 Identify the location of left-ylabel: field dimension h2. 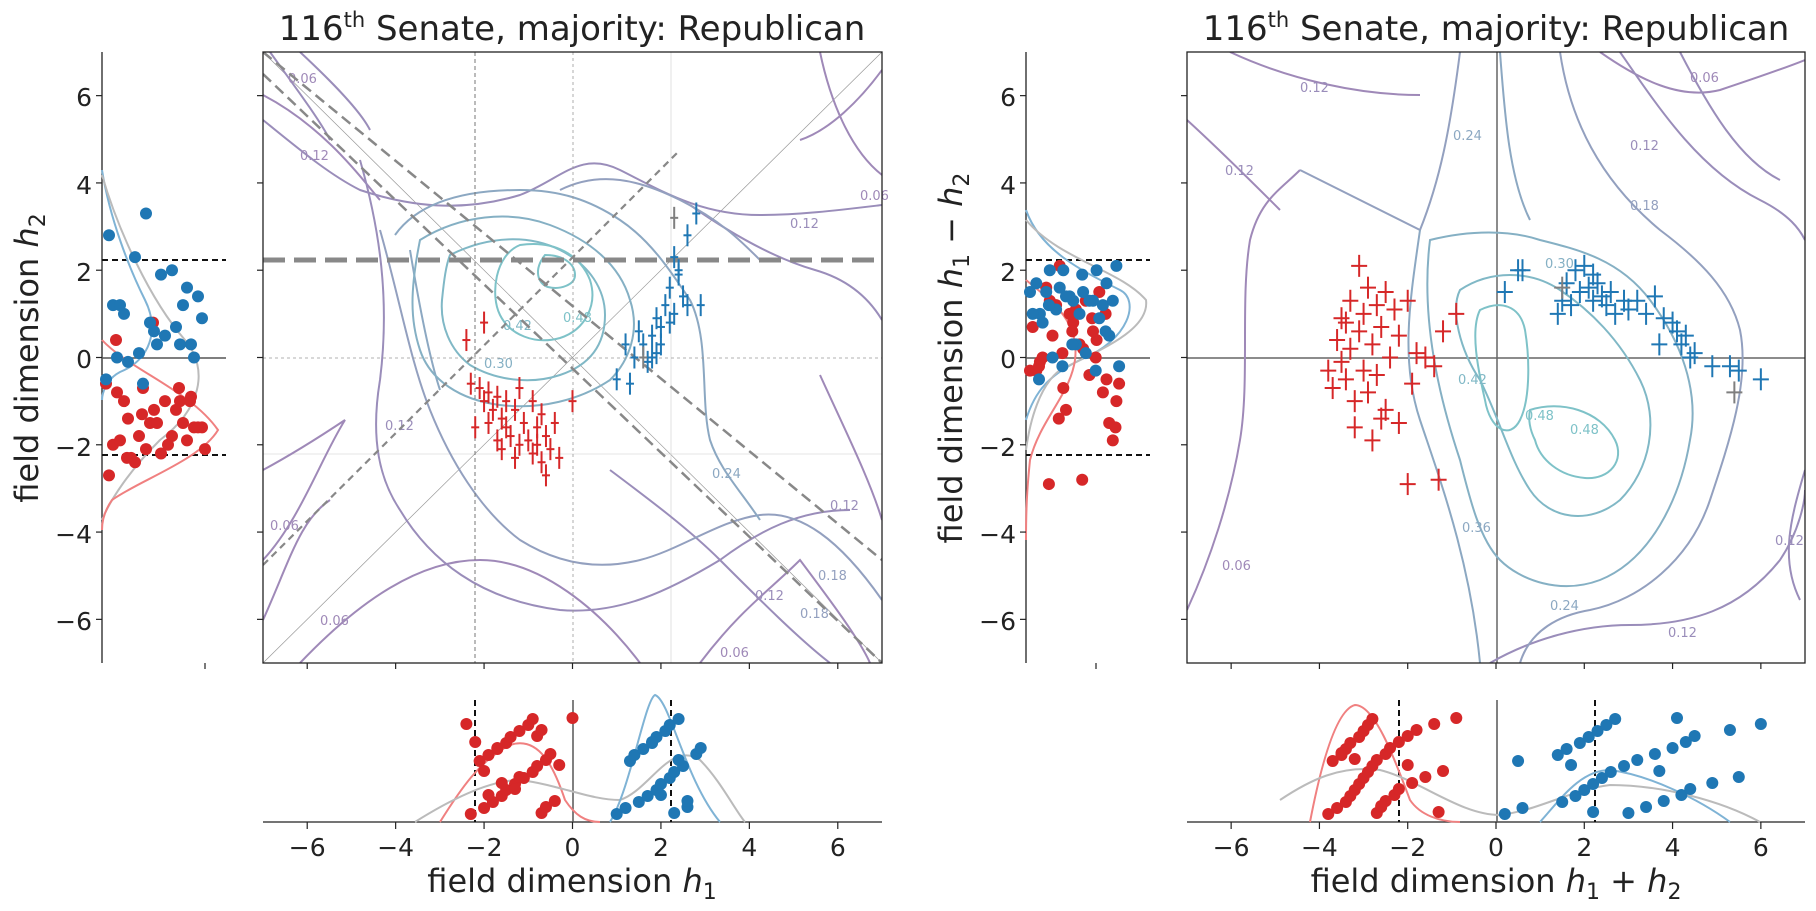
(29, 357).